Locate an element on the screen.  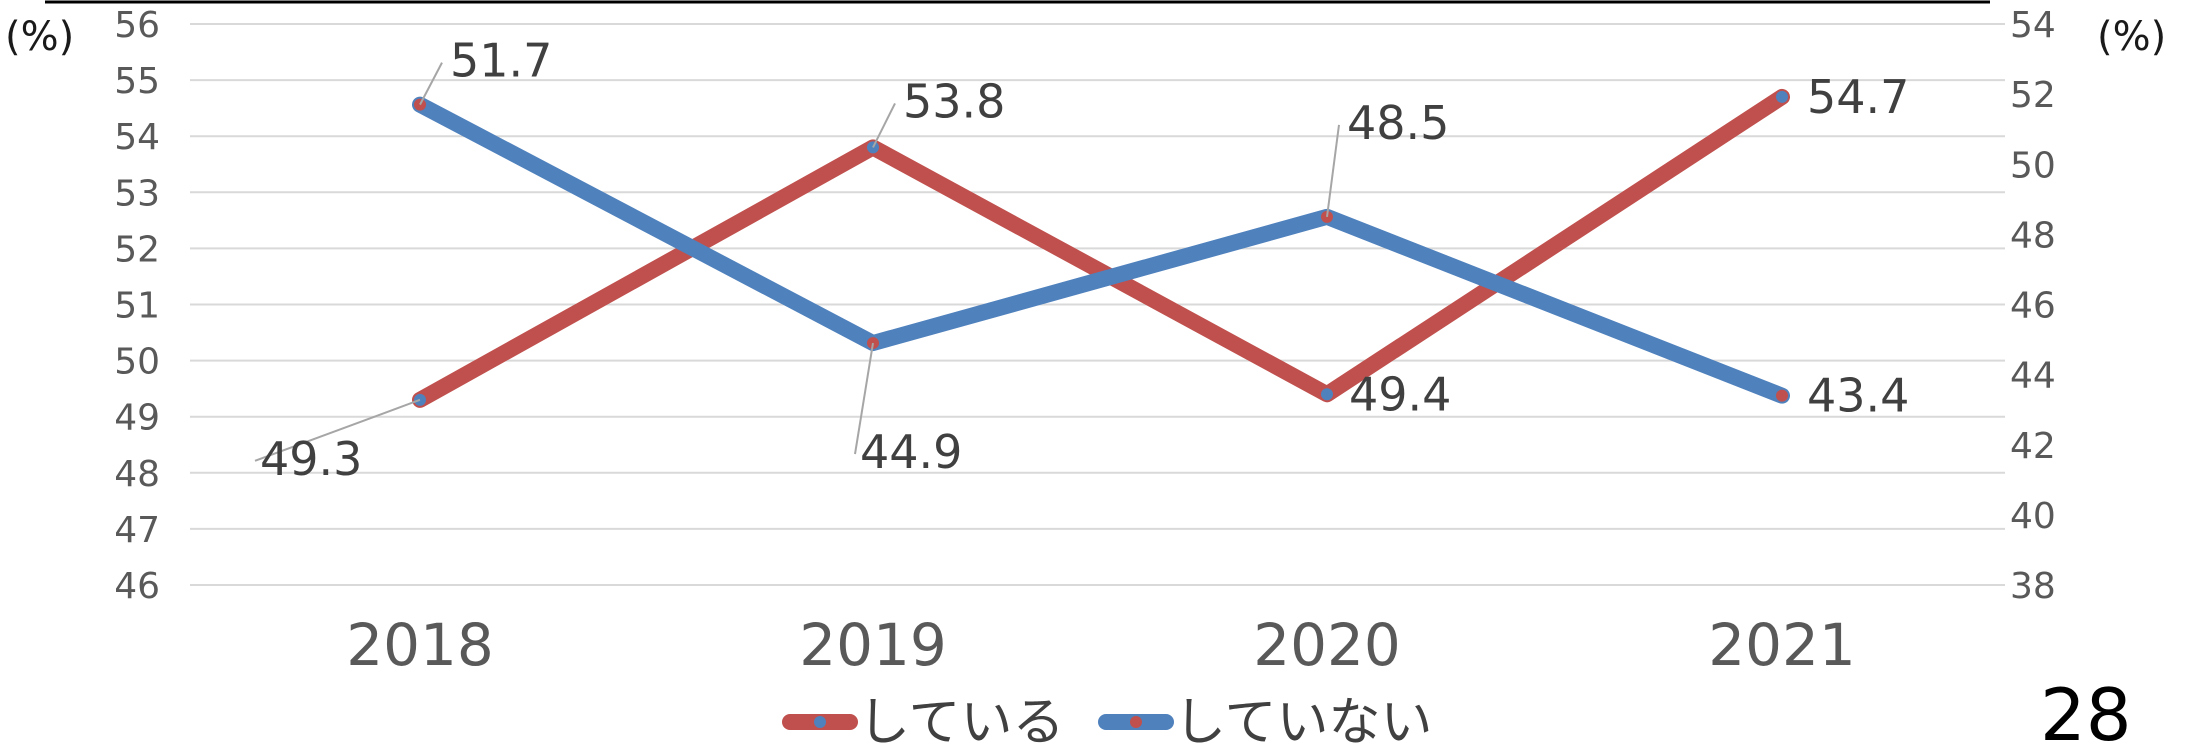
data-label: 49.4 is located at coordinates (1400, 394).